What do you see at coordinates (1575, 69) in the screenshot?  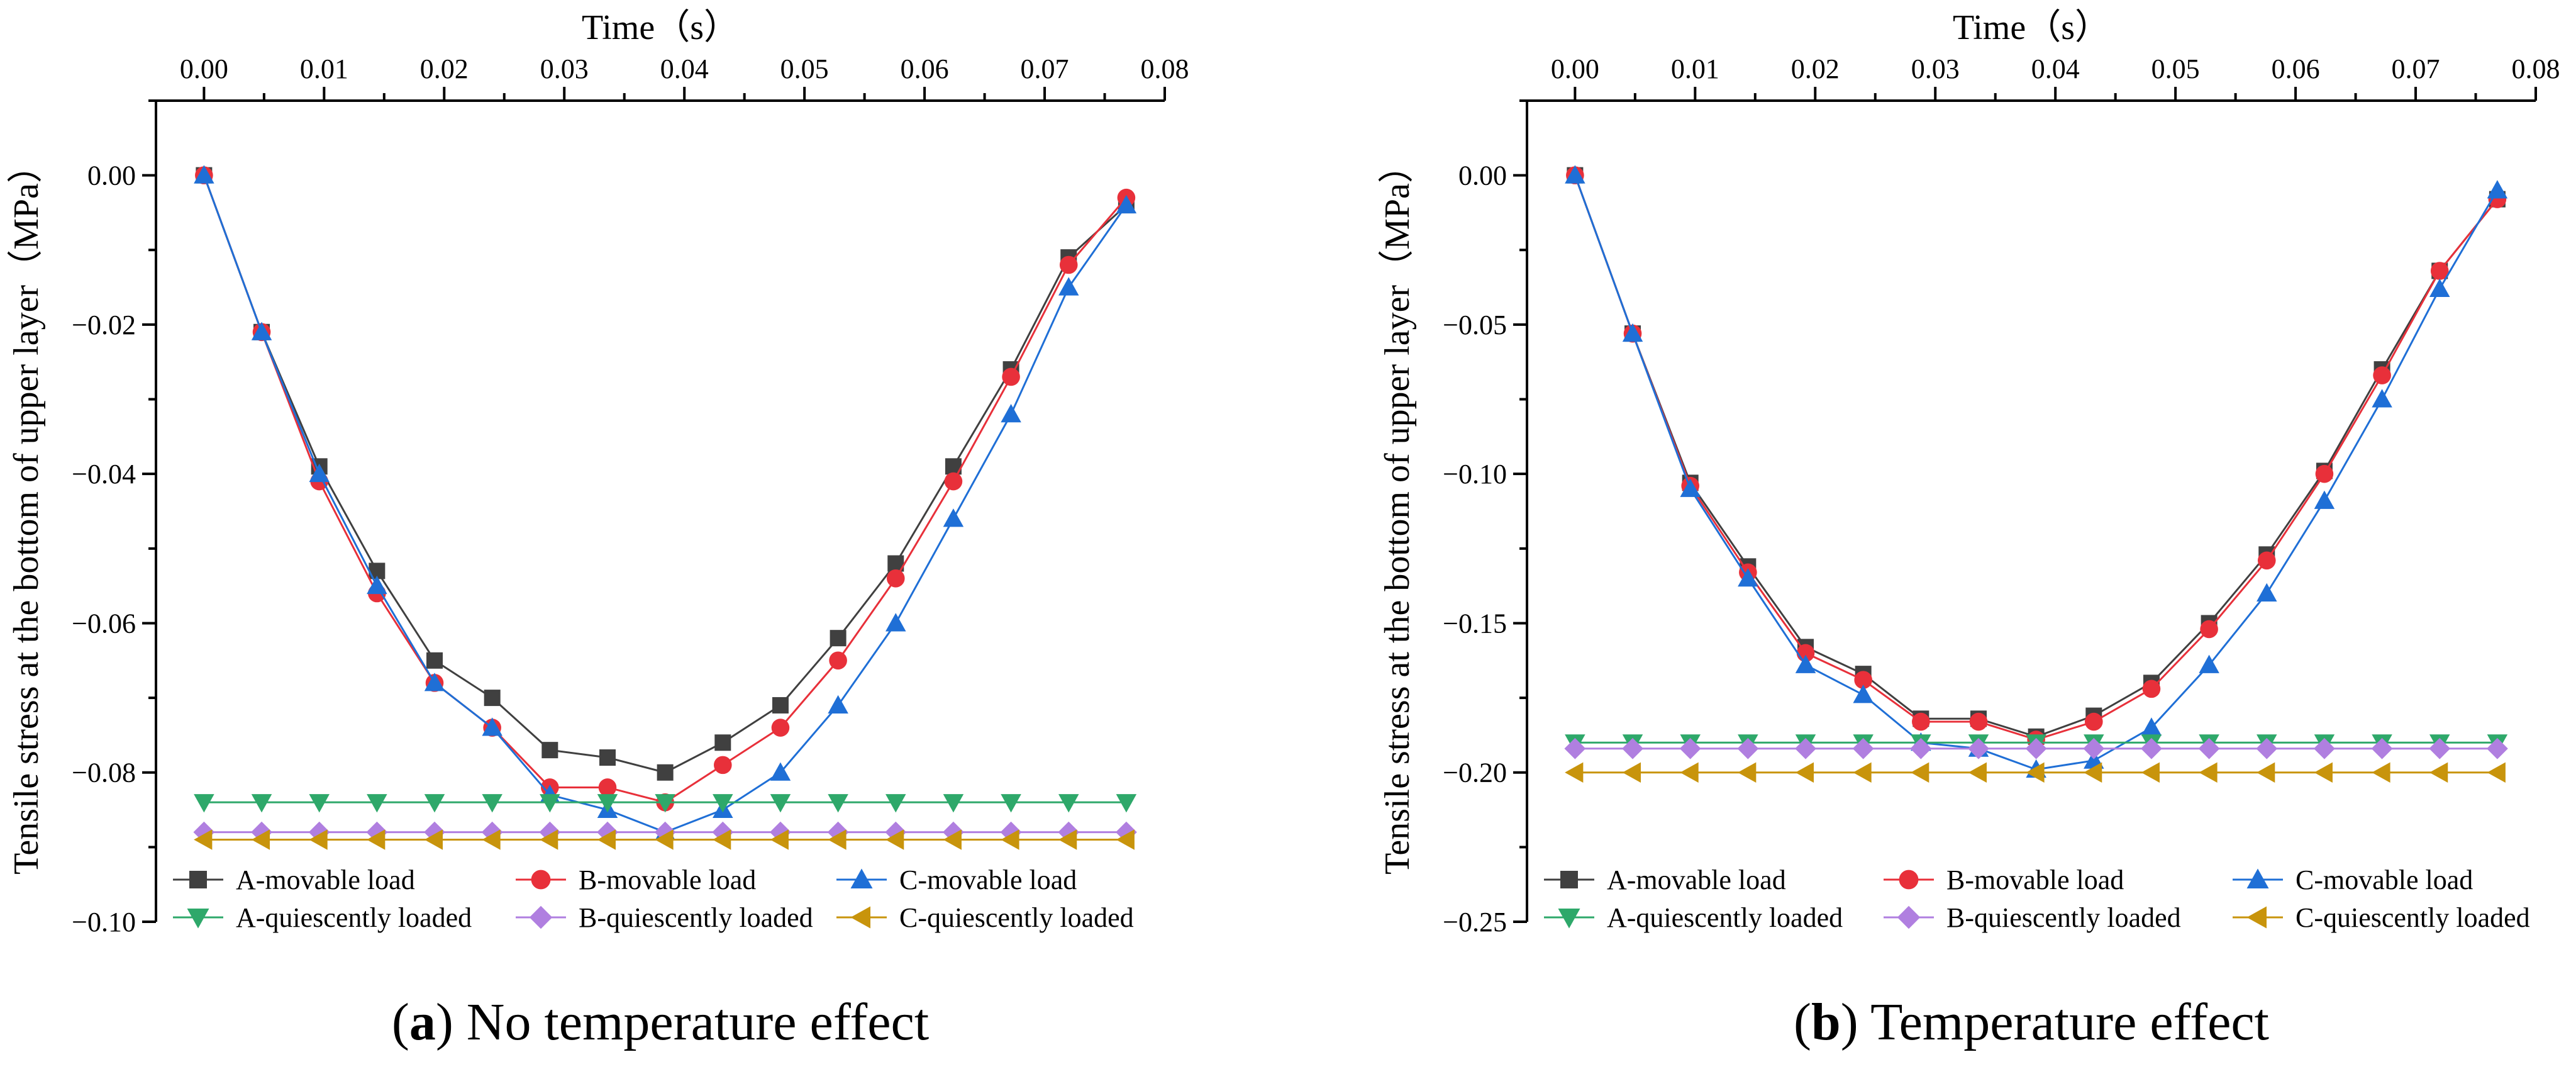 I see `x-tick-label: 0.00` at bounding box center [1575, 69].